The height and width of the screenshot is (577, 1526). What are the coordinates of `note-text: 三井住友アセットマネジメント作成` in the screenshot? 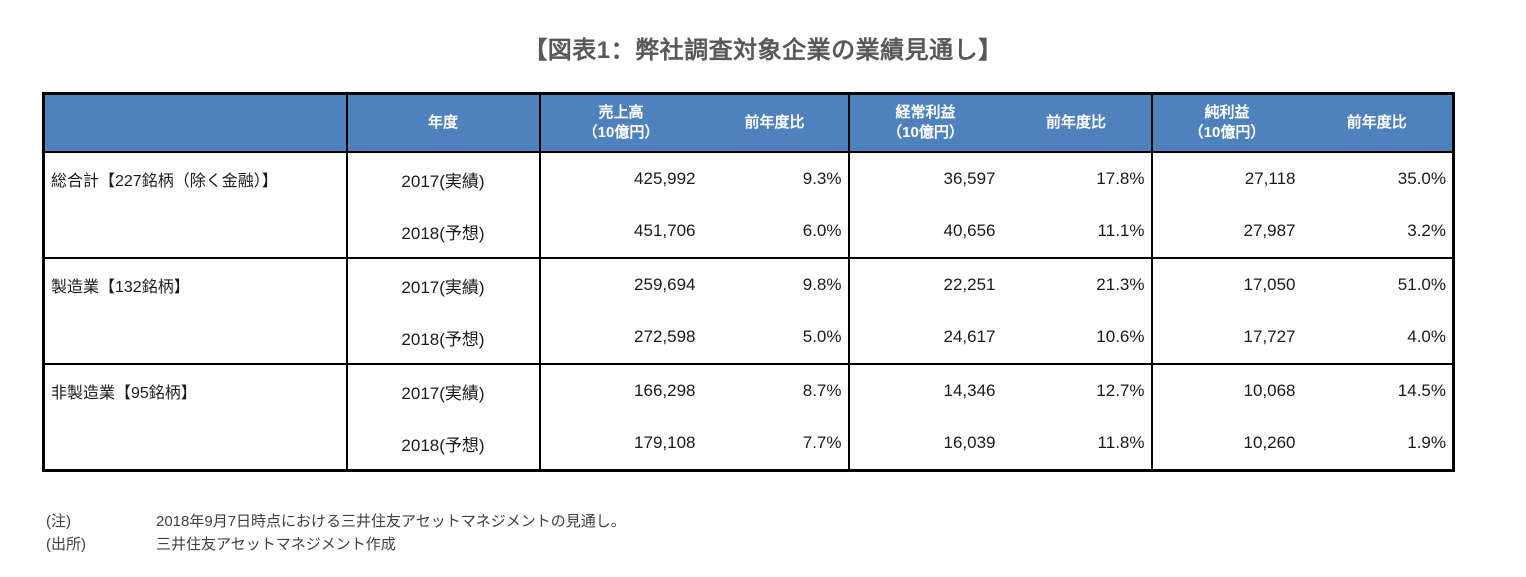 It's located at (276, 545).